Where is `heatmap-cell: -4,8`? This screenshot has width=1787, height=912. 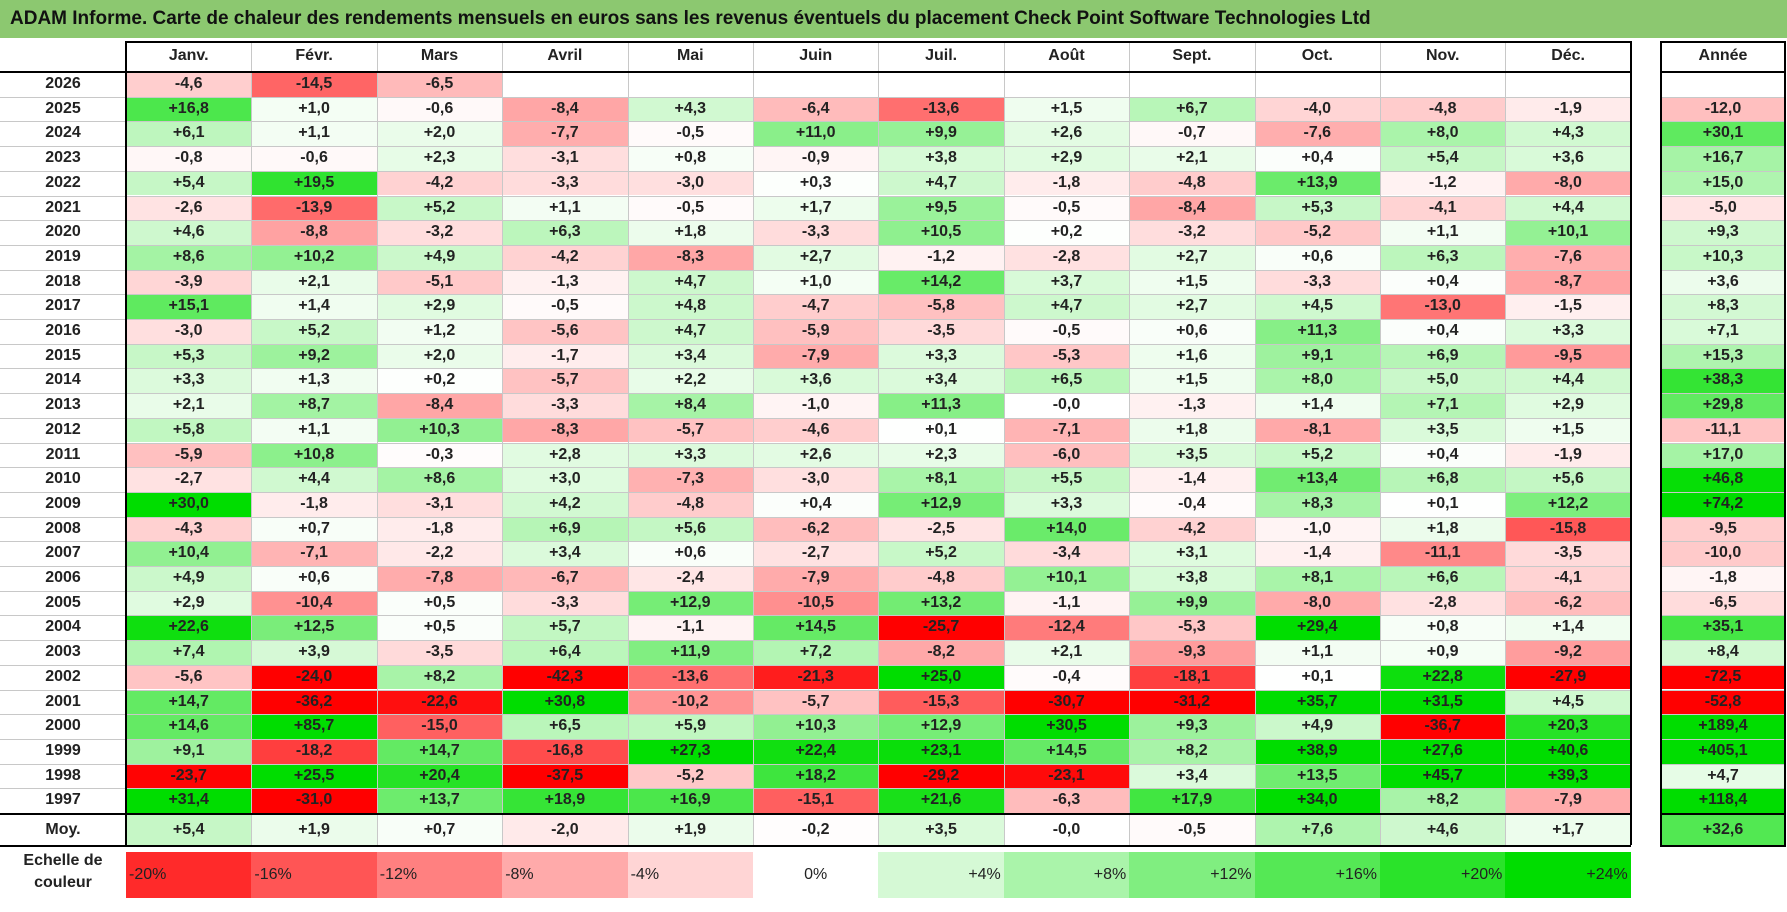
heatmap-cell: -4,8 is located at coordinates (690, 504).